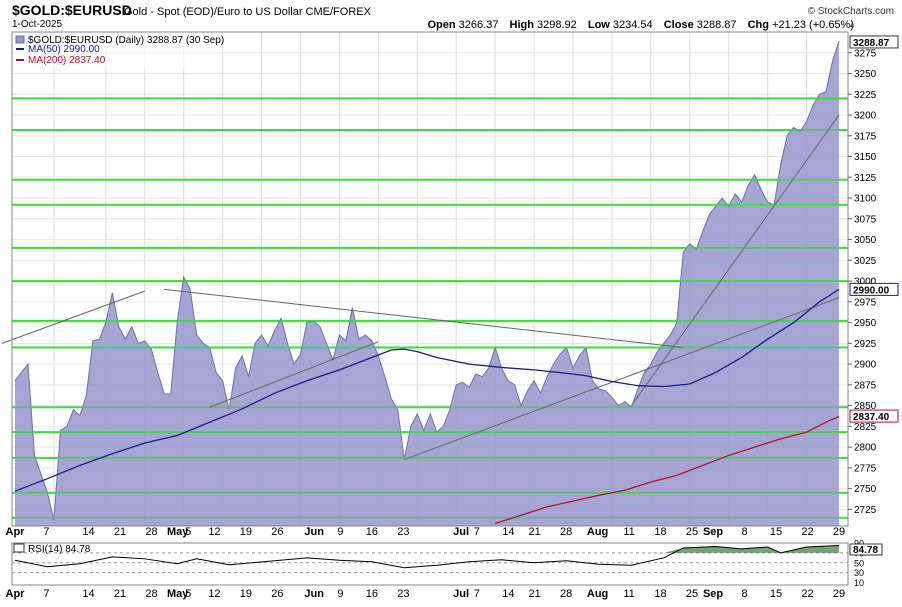  What do you see at coordinates (865, 489) in the screenshot?
I see `y-tick-label: 2750` at bounding box center [865, 489].